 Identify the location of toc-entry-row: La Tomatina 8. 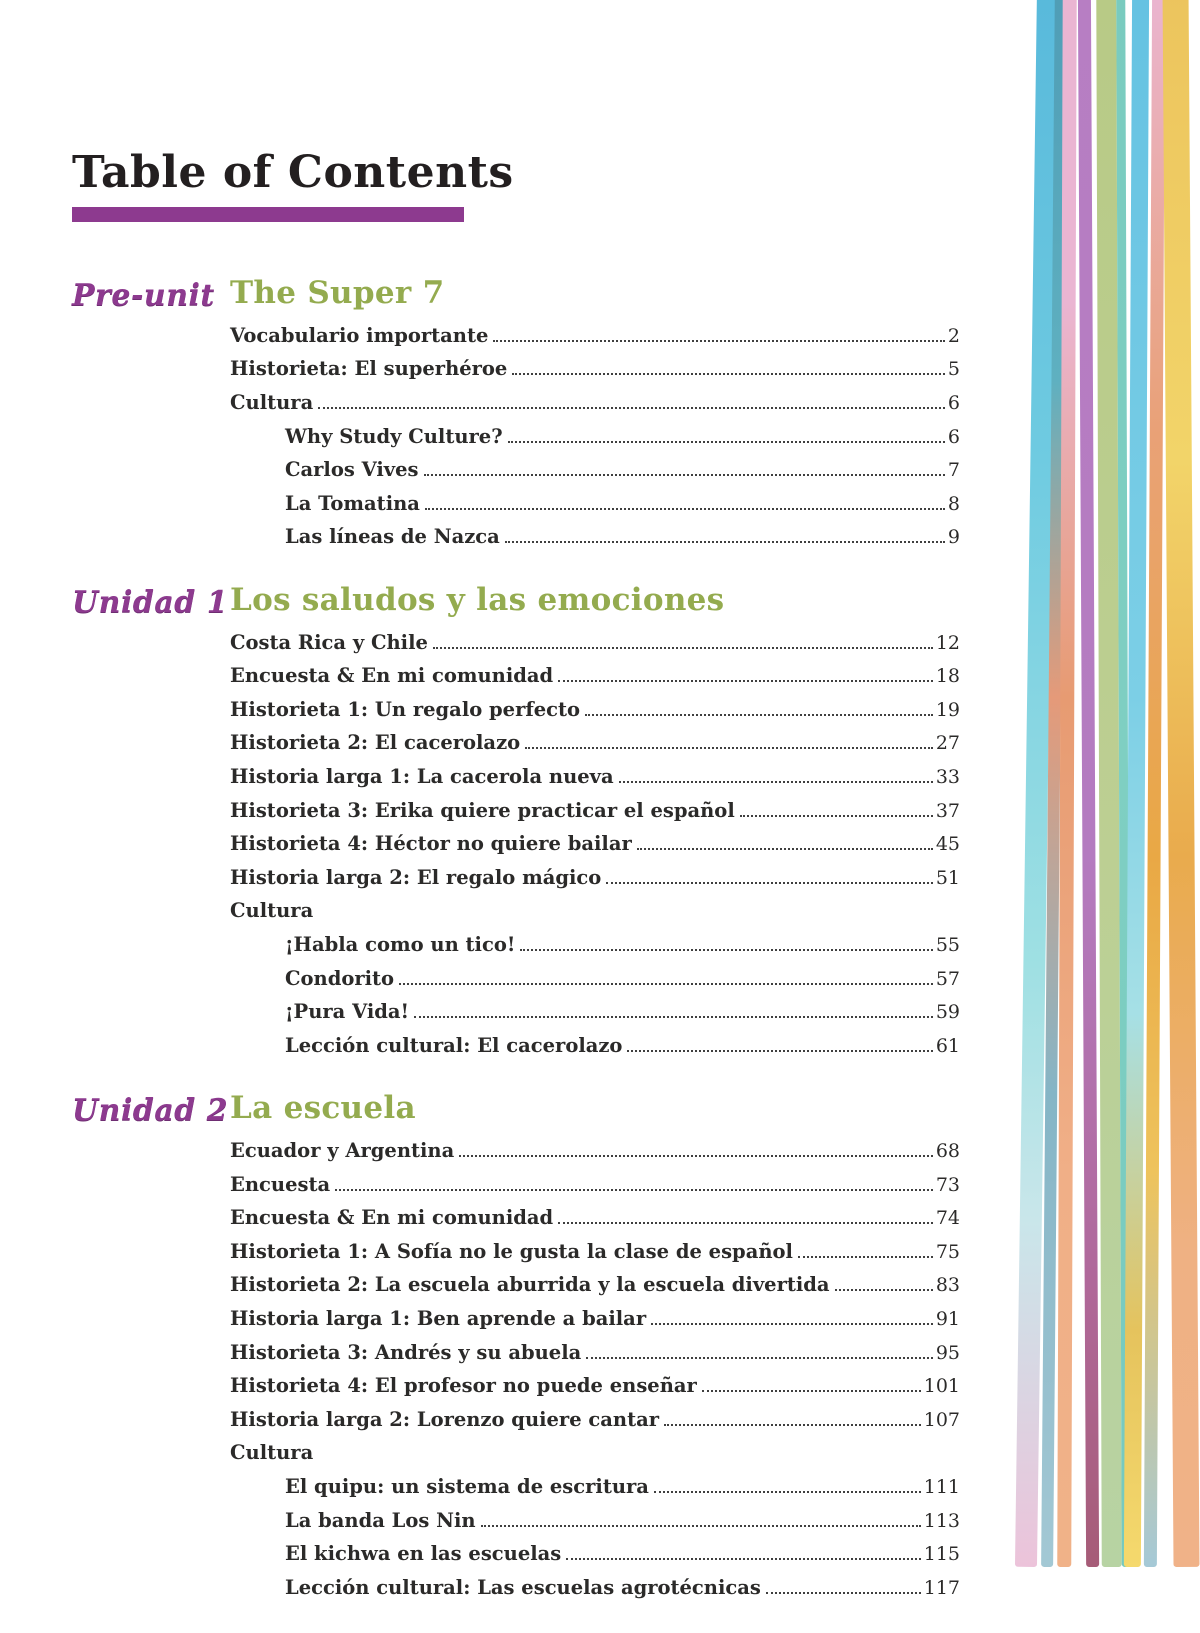
(595, 509).